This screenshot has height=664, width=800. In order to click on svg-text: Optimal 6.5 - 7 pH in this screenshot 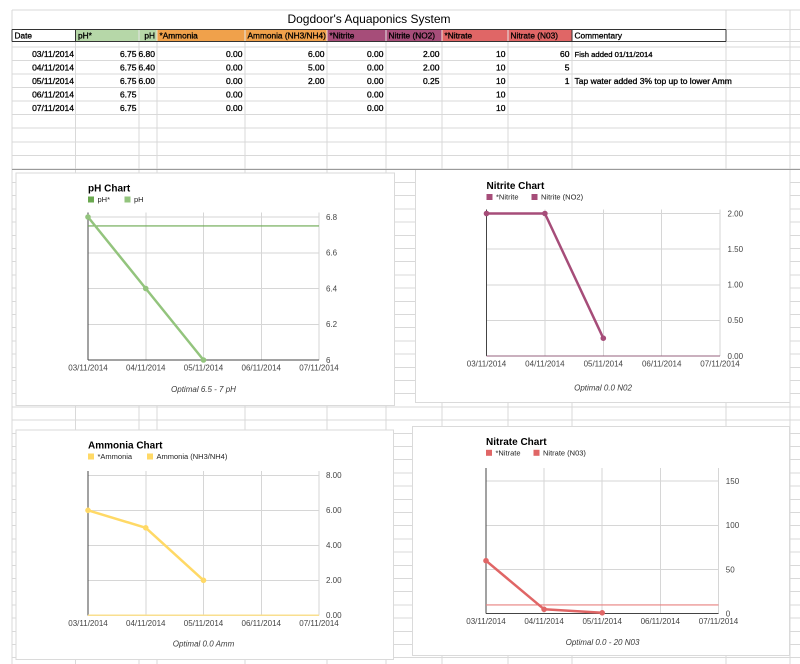, I will do `click(203, 389)`.